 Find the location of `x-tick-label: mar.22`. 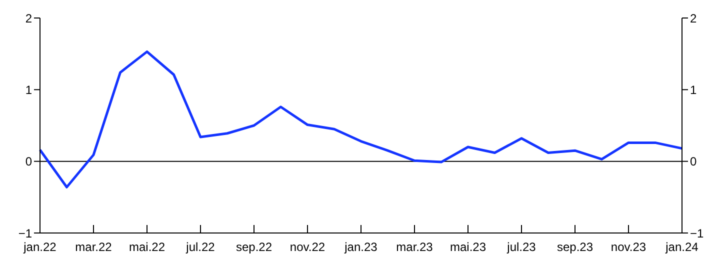

x-tick-label: mar.22 is located at coordinates (93, 247).